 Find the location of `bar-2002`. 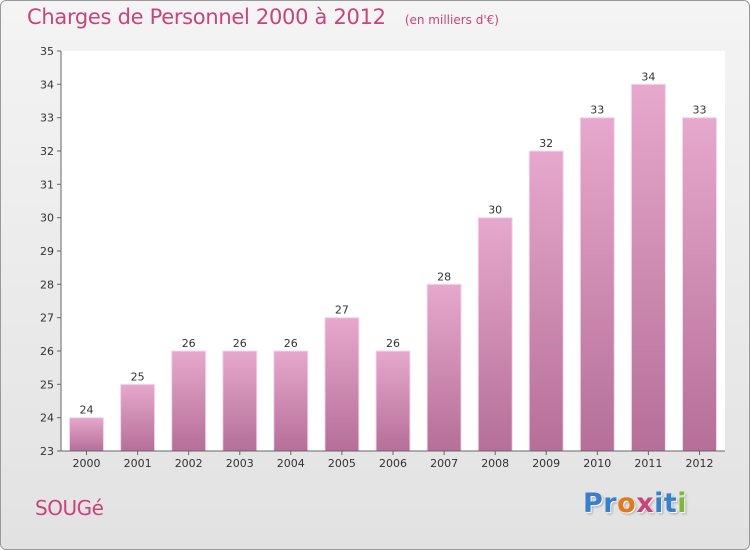

bar-2002 is located at coordinates (189, 401).